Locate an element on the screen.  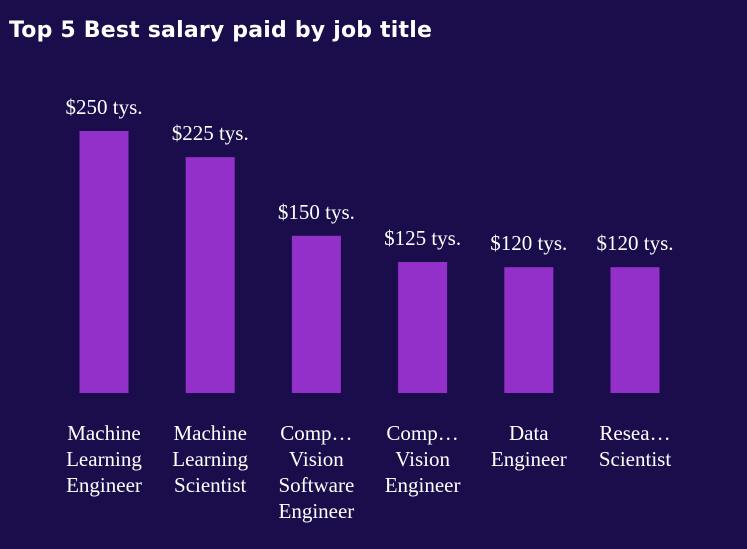
bar-value-label: $225 tys. is located at coordinates (210, 133).